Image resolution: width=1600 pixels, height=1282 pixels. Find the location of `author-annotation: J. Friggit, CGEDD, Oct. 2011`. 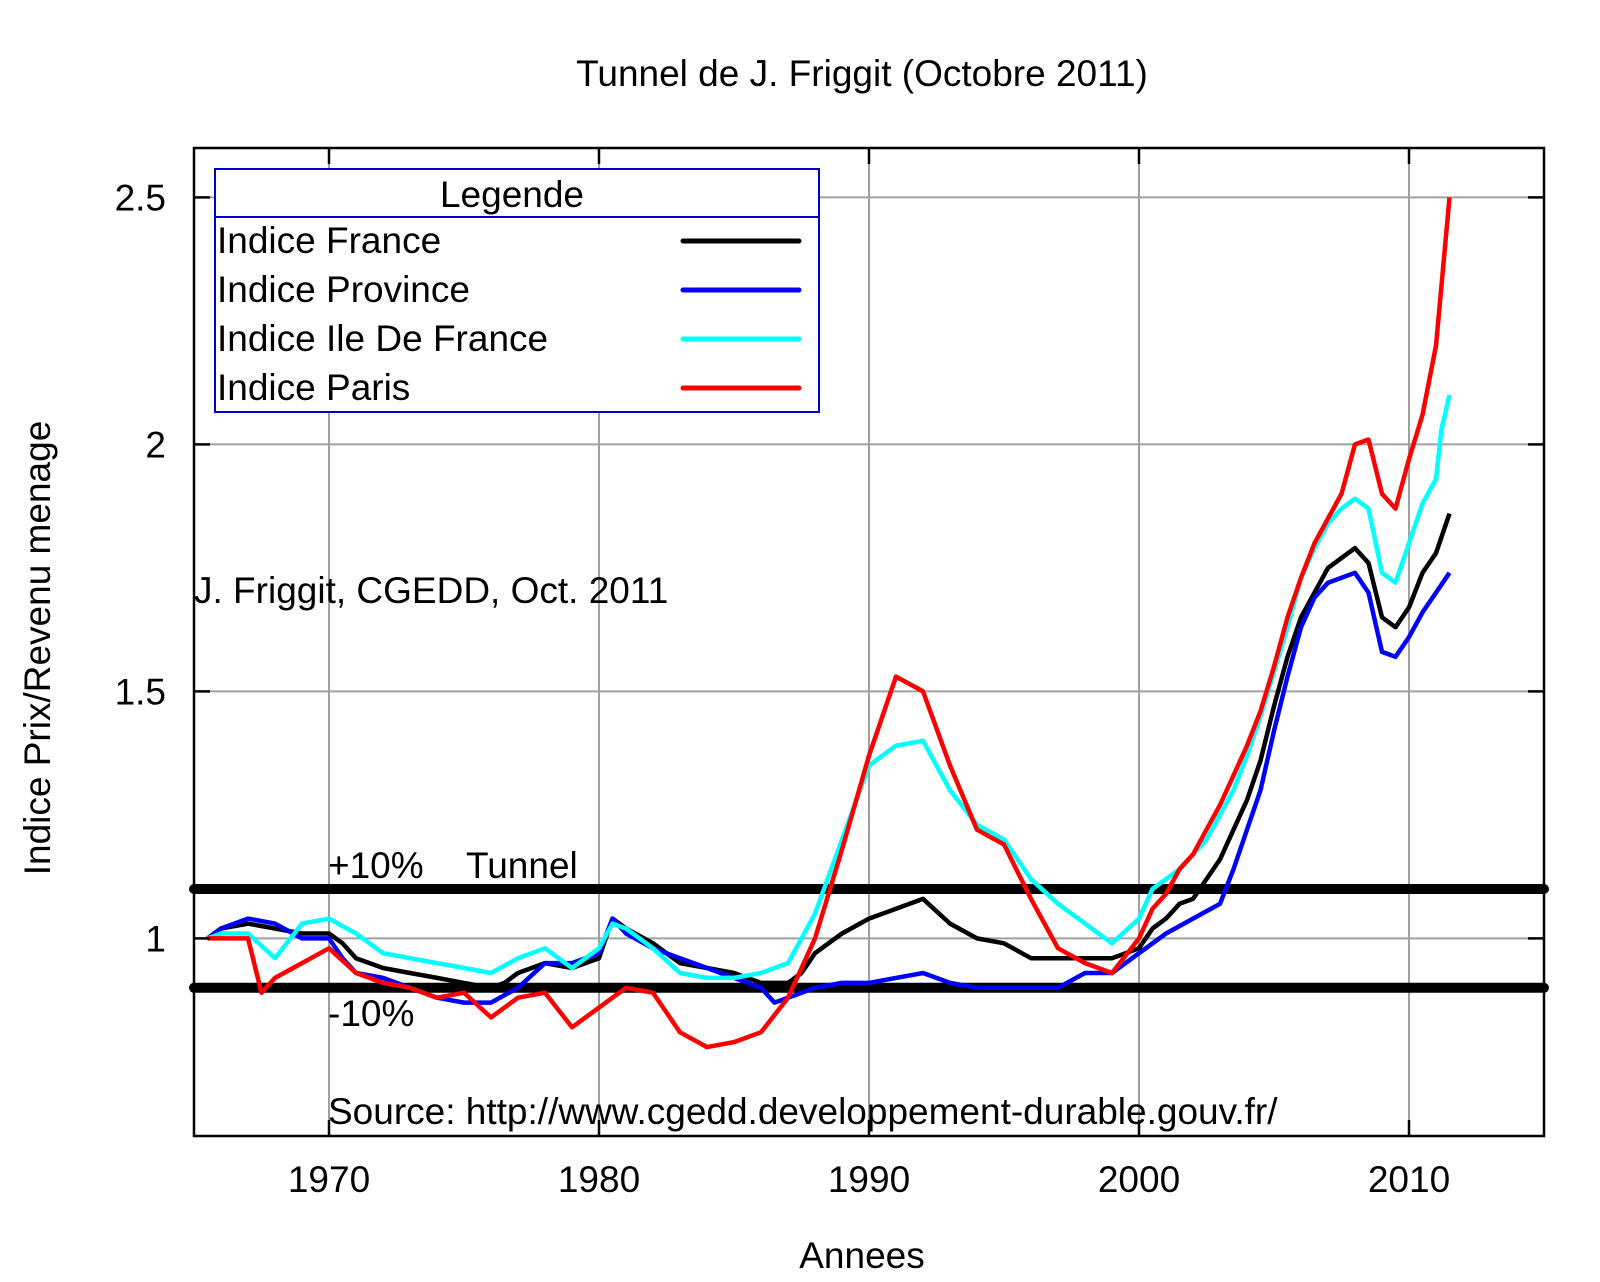

author-annotation: J. Friggit, CGEDD, Oct. 2011 is located at coordinates (431, 590).